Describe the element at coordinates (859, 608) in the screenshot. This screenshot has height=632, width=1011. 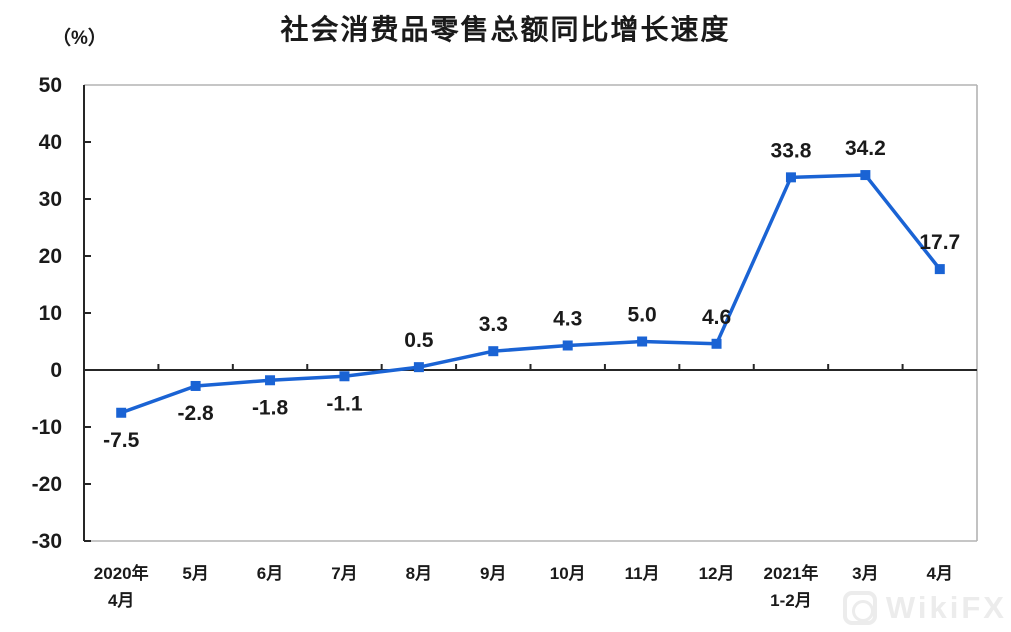
I see `wikifx-logo-icon` at that location.